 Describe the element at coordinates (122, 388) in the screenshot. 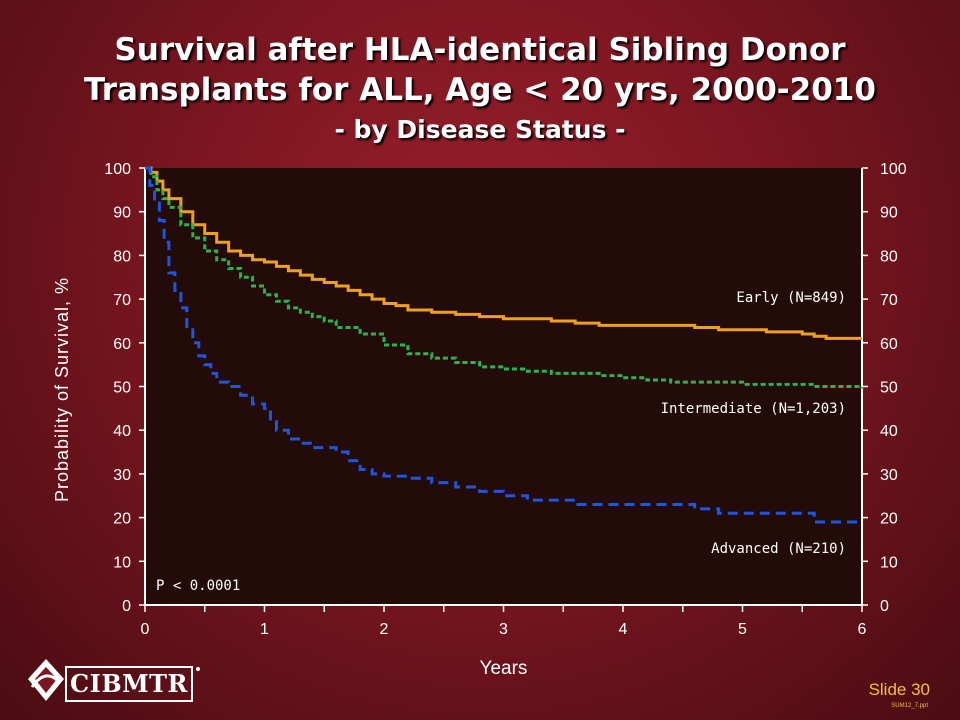

I see `y-tick-label-left: 50` at that location.